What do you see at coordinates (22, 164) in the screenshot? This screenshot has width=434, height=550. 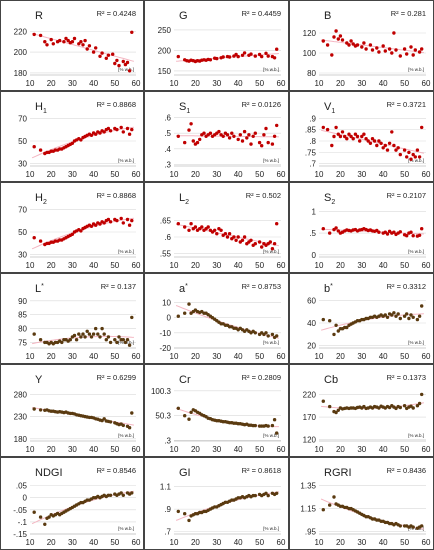 I see `y-tick-label: 30` at bounding box center [22, 164].